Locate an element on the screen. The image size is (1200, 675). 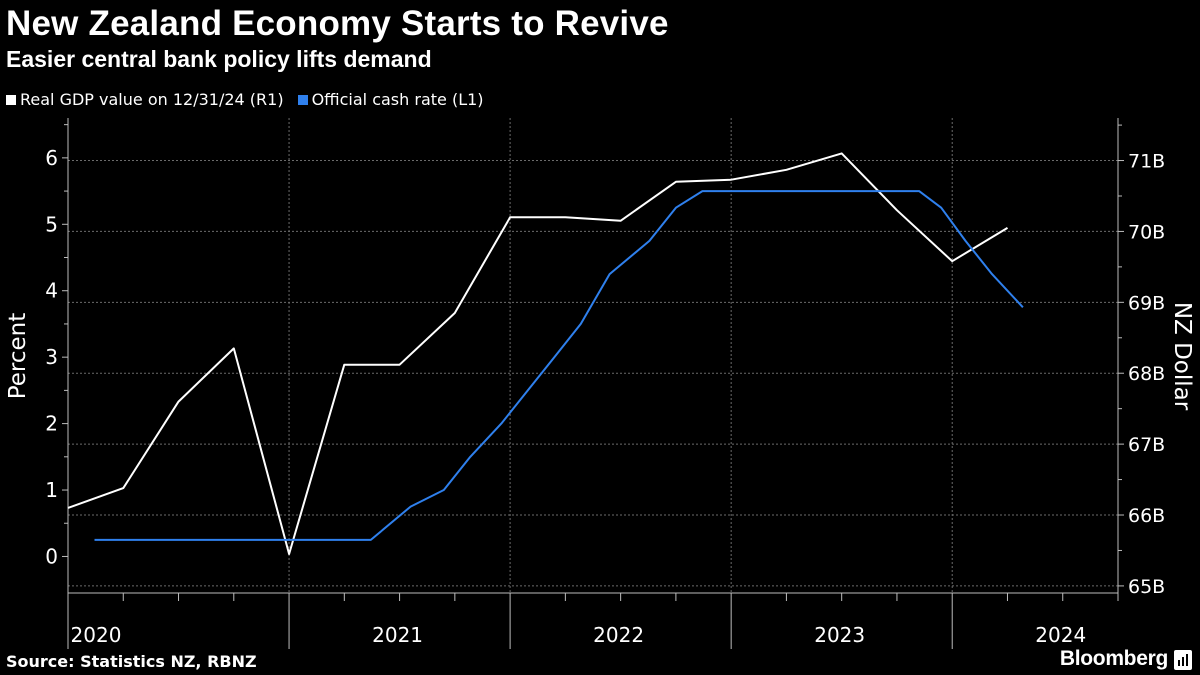
x-year-label: 2024 is located at coordinates (1060, 635).